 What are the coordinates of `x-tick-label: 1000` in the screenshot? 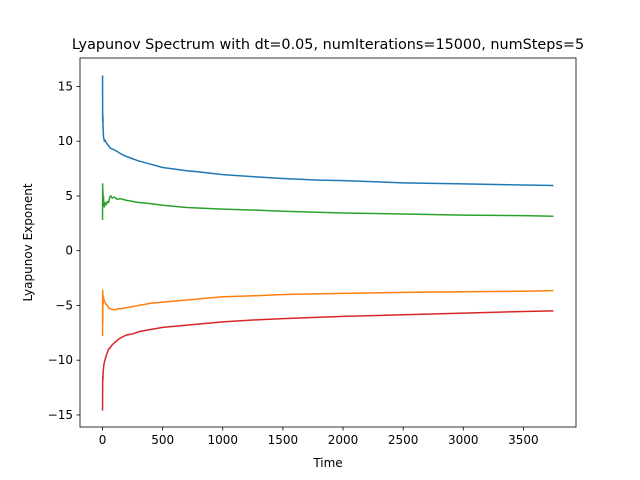 It's located at (223, 440).